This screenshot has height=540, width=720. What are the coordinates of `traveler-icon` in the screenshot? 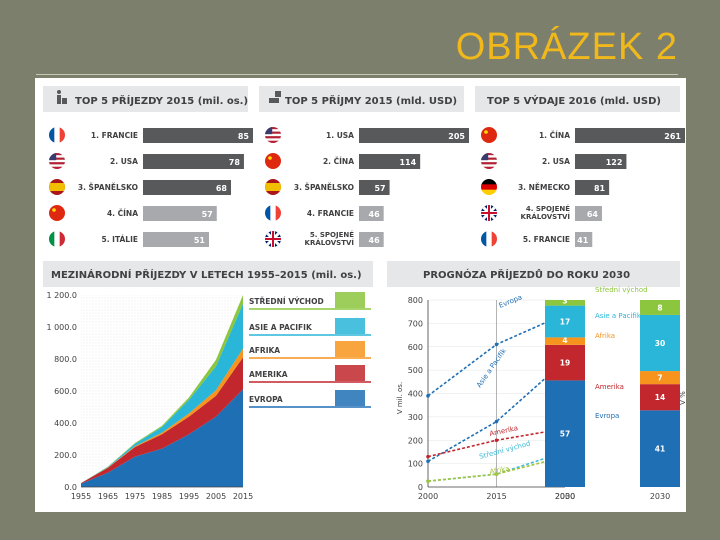 It's located at (62, 97).